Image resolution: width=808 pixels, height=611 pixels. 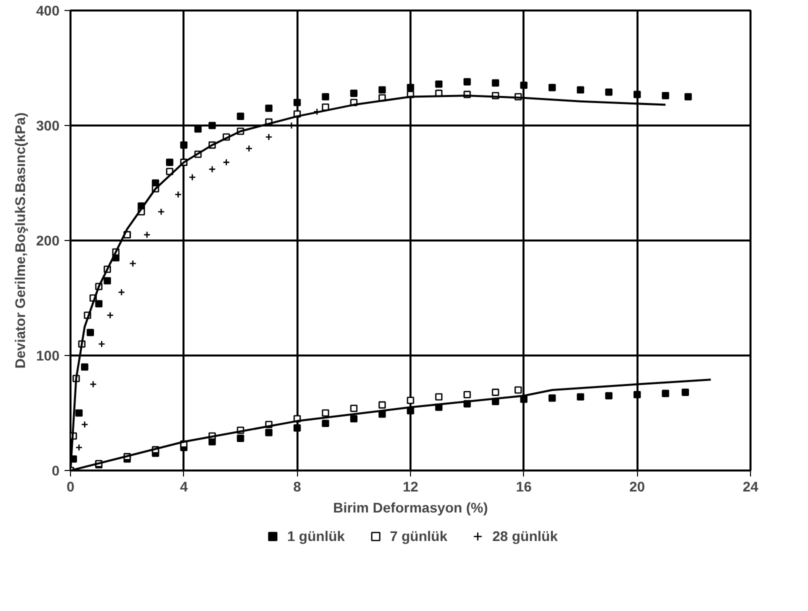 I want to click on x-tick-label: 16, so click(x=524, y=486).